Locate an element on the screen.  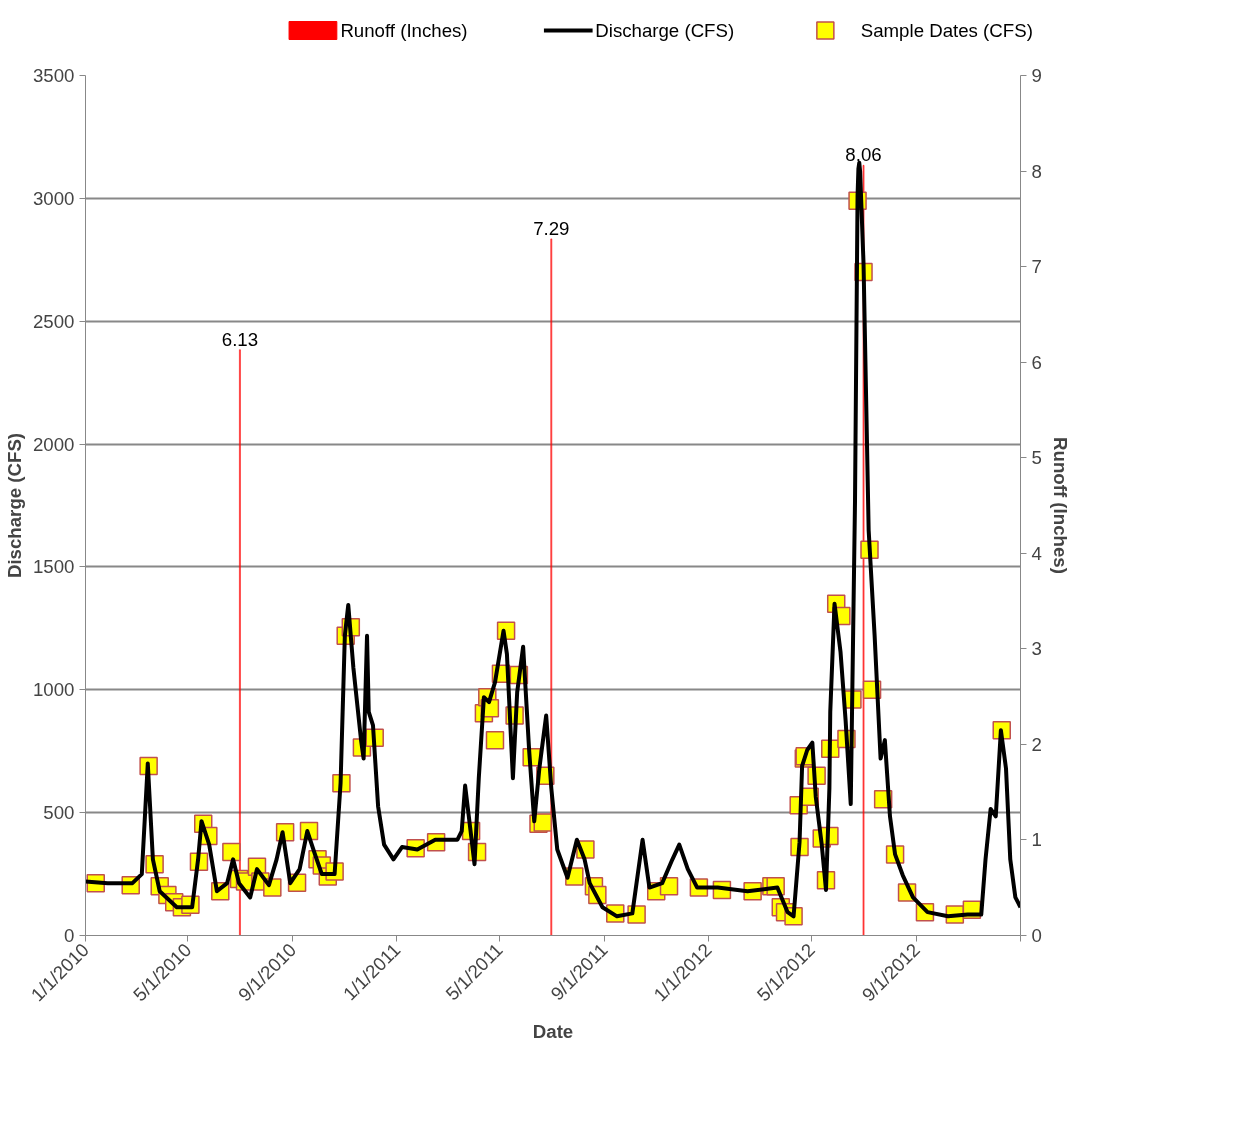
y2-tick-label: 4 is located at coordinates (1036, 553).